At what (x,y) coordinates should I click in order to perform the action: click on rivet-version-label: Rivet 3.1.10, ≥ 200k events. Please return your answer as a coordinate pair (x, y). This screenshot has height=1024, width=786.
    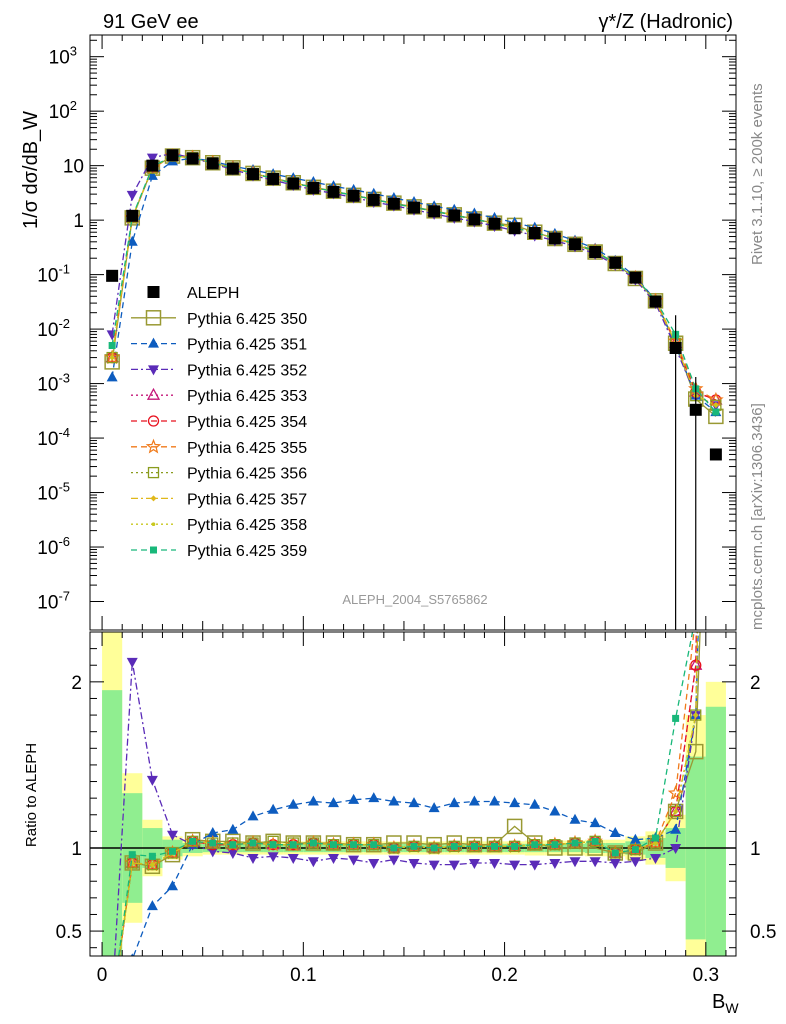
    Looking at the image, I should click on (757, 174).